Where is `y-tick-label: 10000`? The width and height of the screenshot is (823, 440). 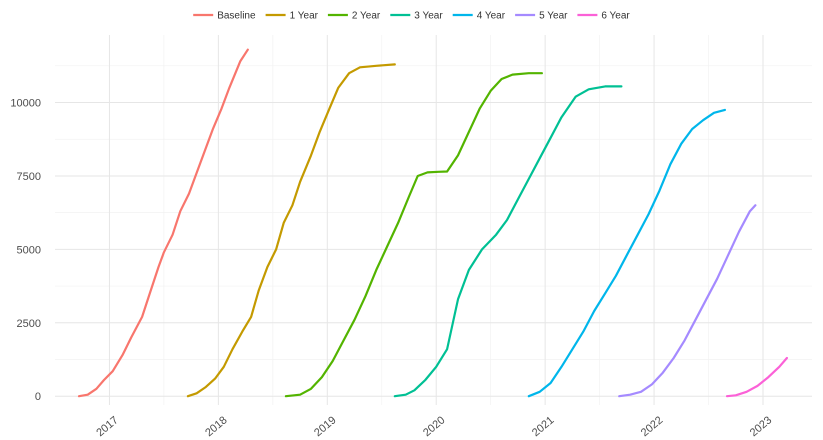
y-tick-label: 10000 is located at coordinates (25, 104).